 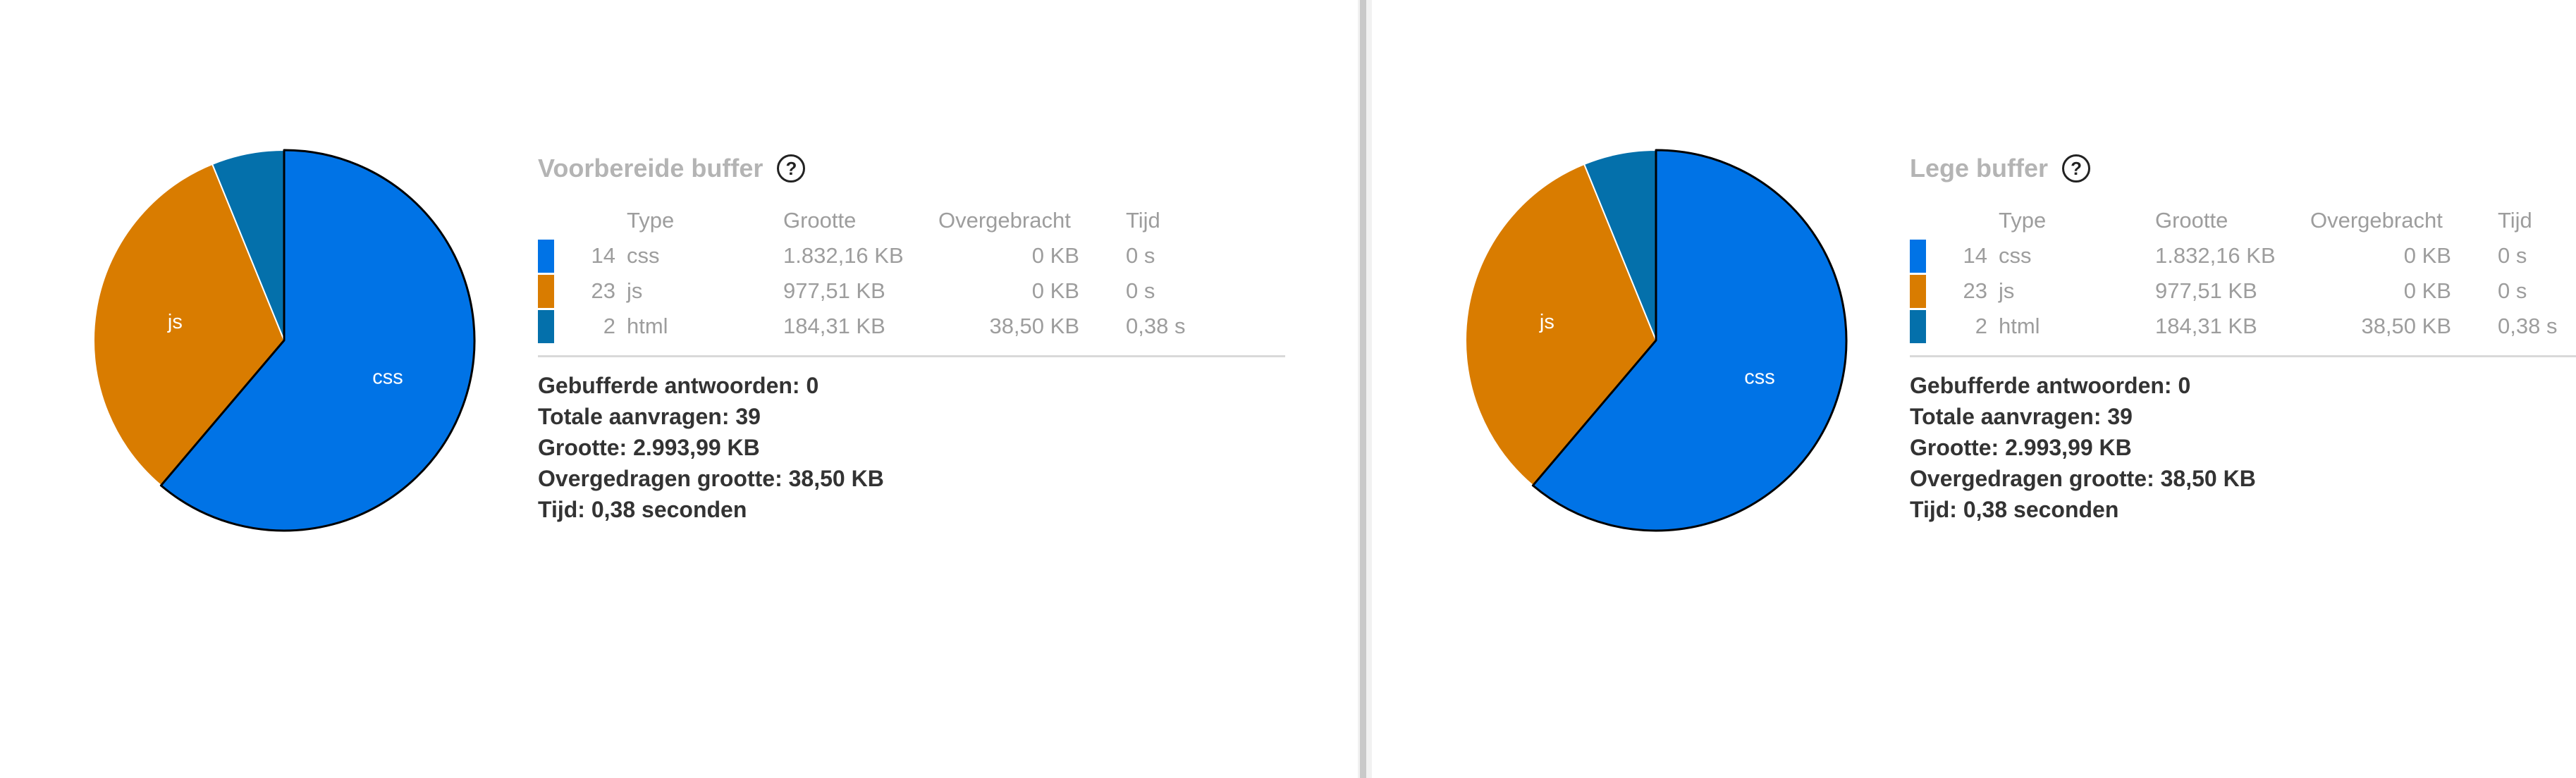 I want to click on panel-title: Voorbereide buffer, so click(x=650, y=169).